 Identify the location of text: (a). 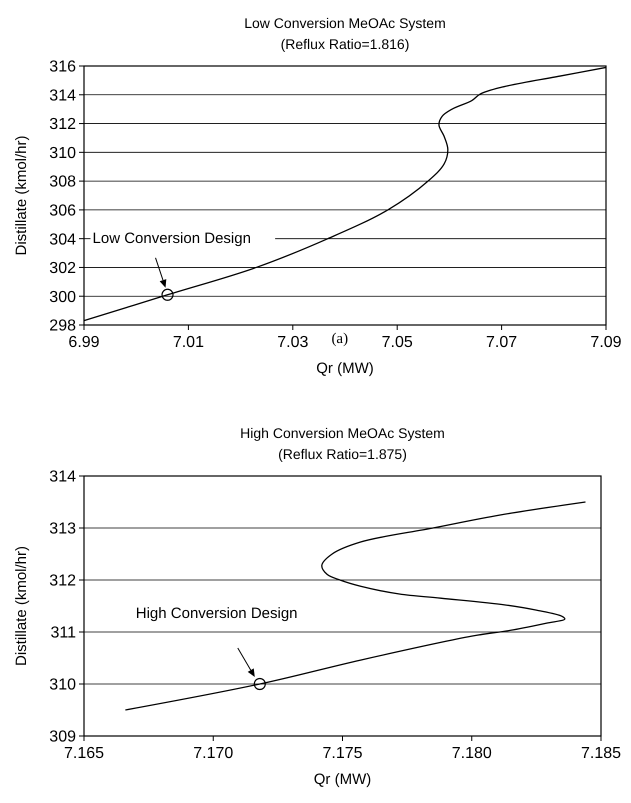
(339, 339).